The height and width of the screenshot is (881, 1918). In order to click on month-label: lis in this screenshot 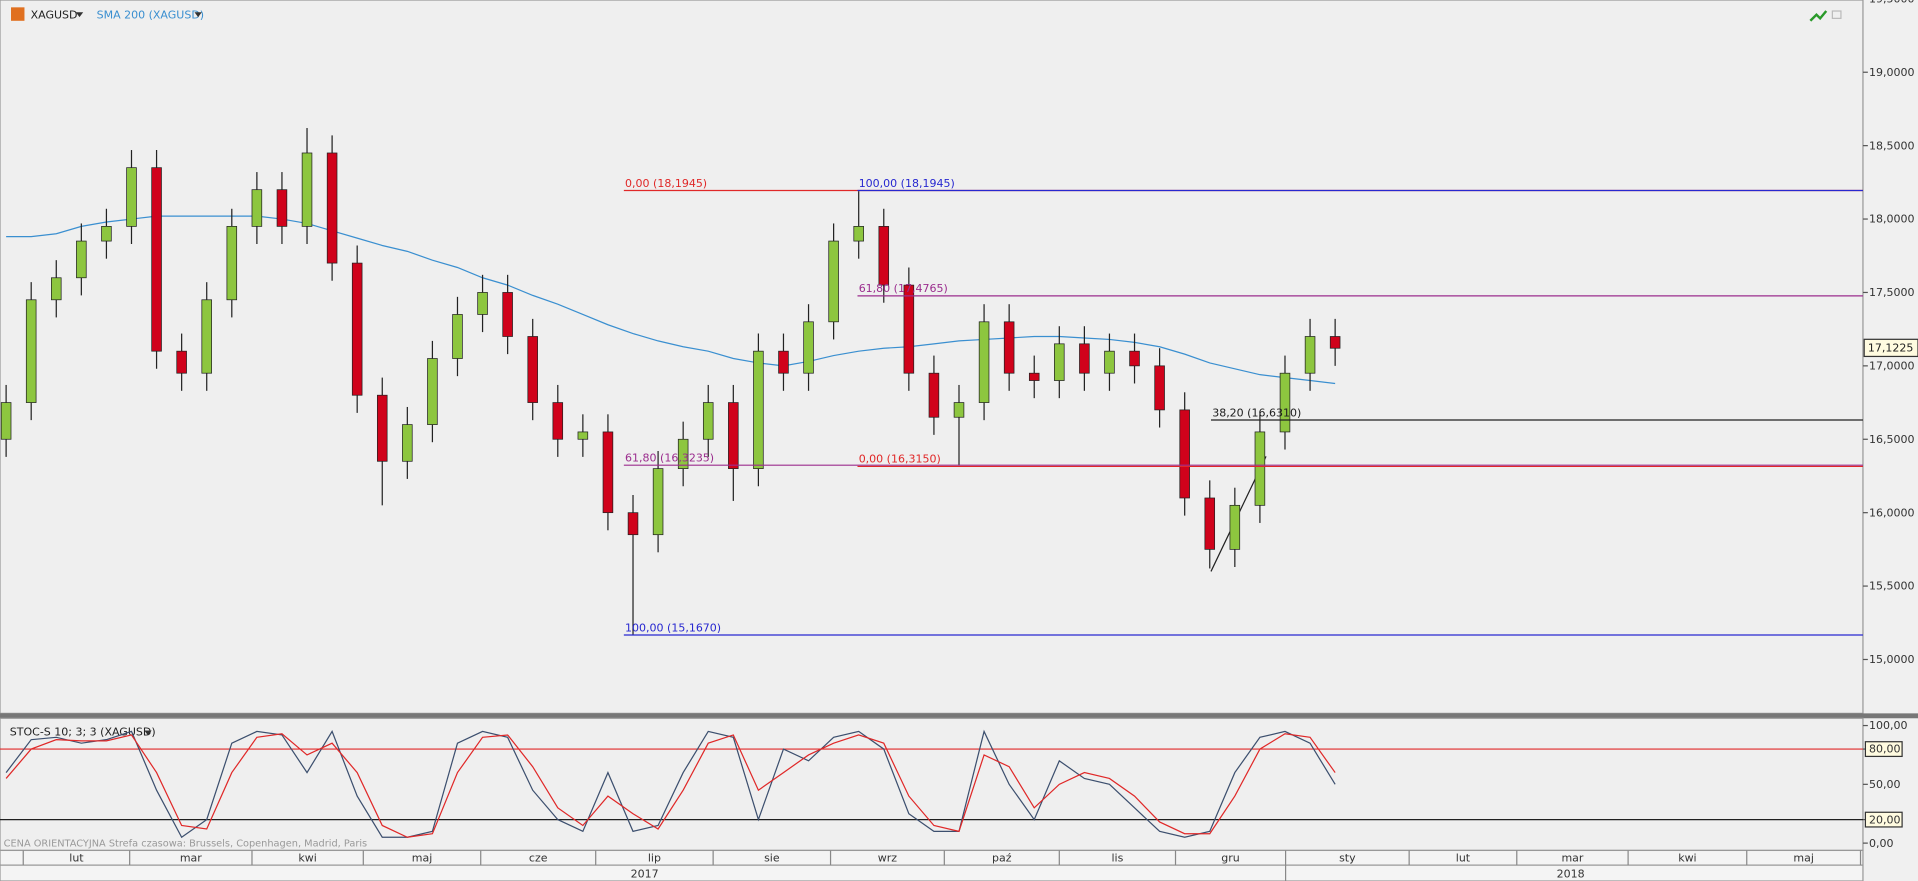, I will do `click(1117, 857)`.